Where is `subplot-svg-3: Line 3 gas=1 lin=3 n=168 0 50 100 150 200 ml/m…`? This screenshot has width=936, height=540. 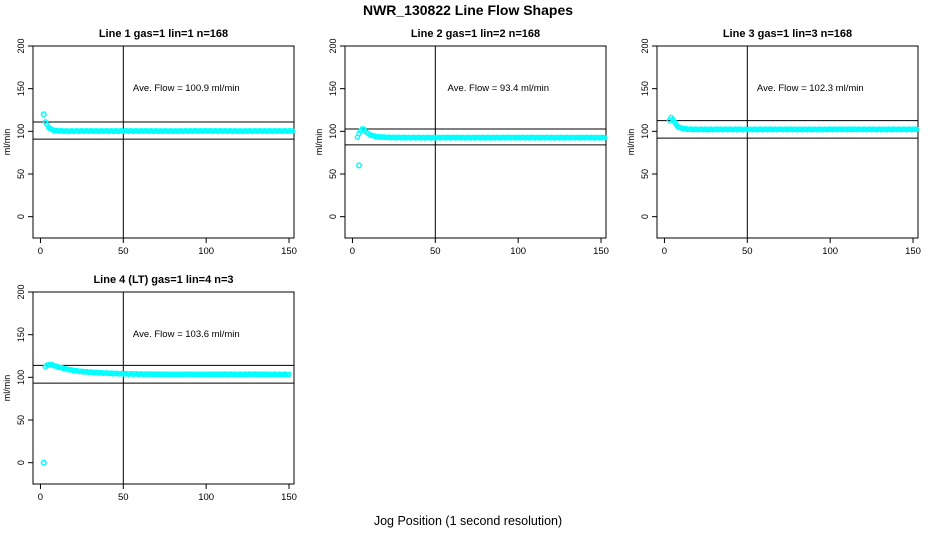 subplot-svg-3: Line 3 gas=1 lin=3 n=168 0 50 100 150 200 ml/m… is located at coordinates (773, 142).